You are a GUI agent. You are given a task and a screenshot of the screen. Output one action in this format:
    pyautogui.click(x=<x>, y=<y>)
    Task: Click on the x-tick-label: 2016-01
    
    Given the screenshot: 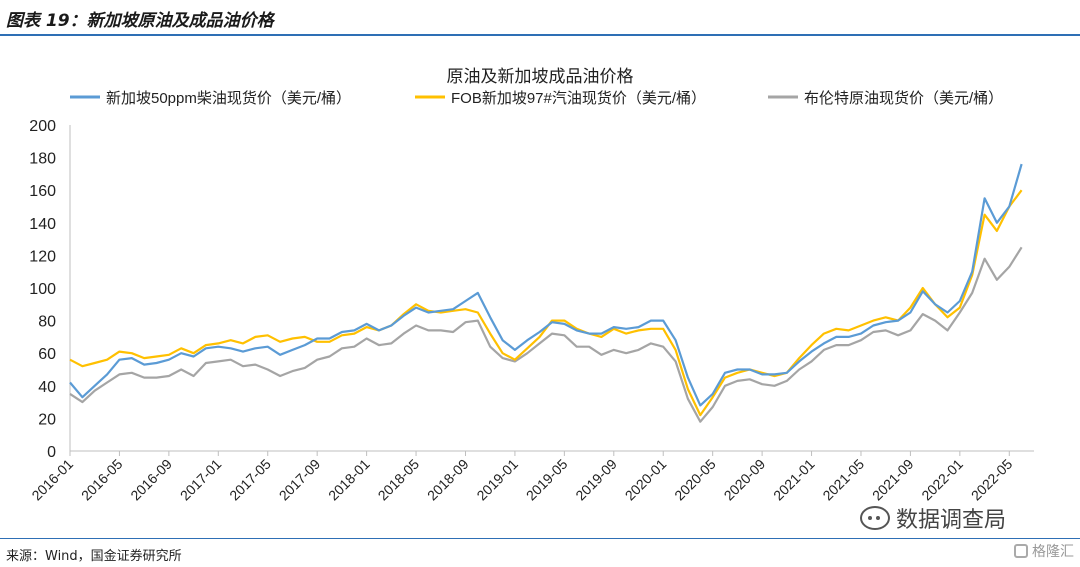 What is the action you would take?
    pyautogui.click(x=52, y=480)
    